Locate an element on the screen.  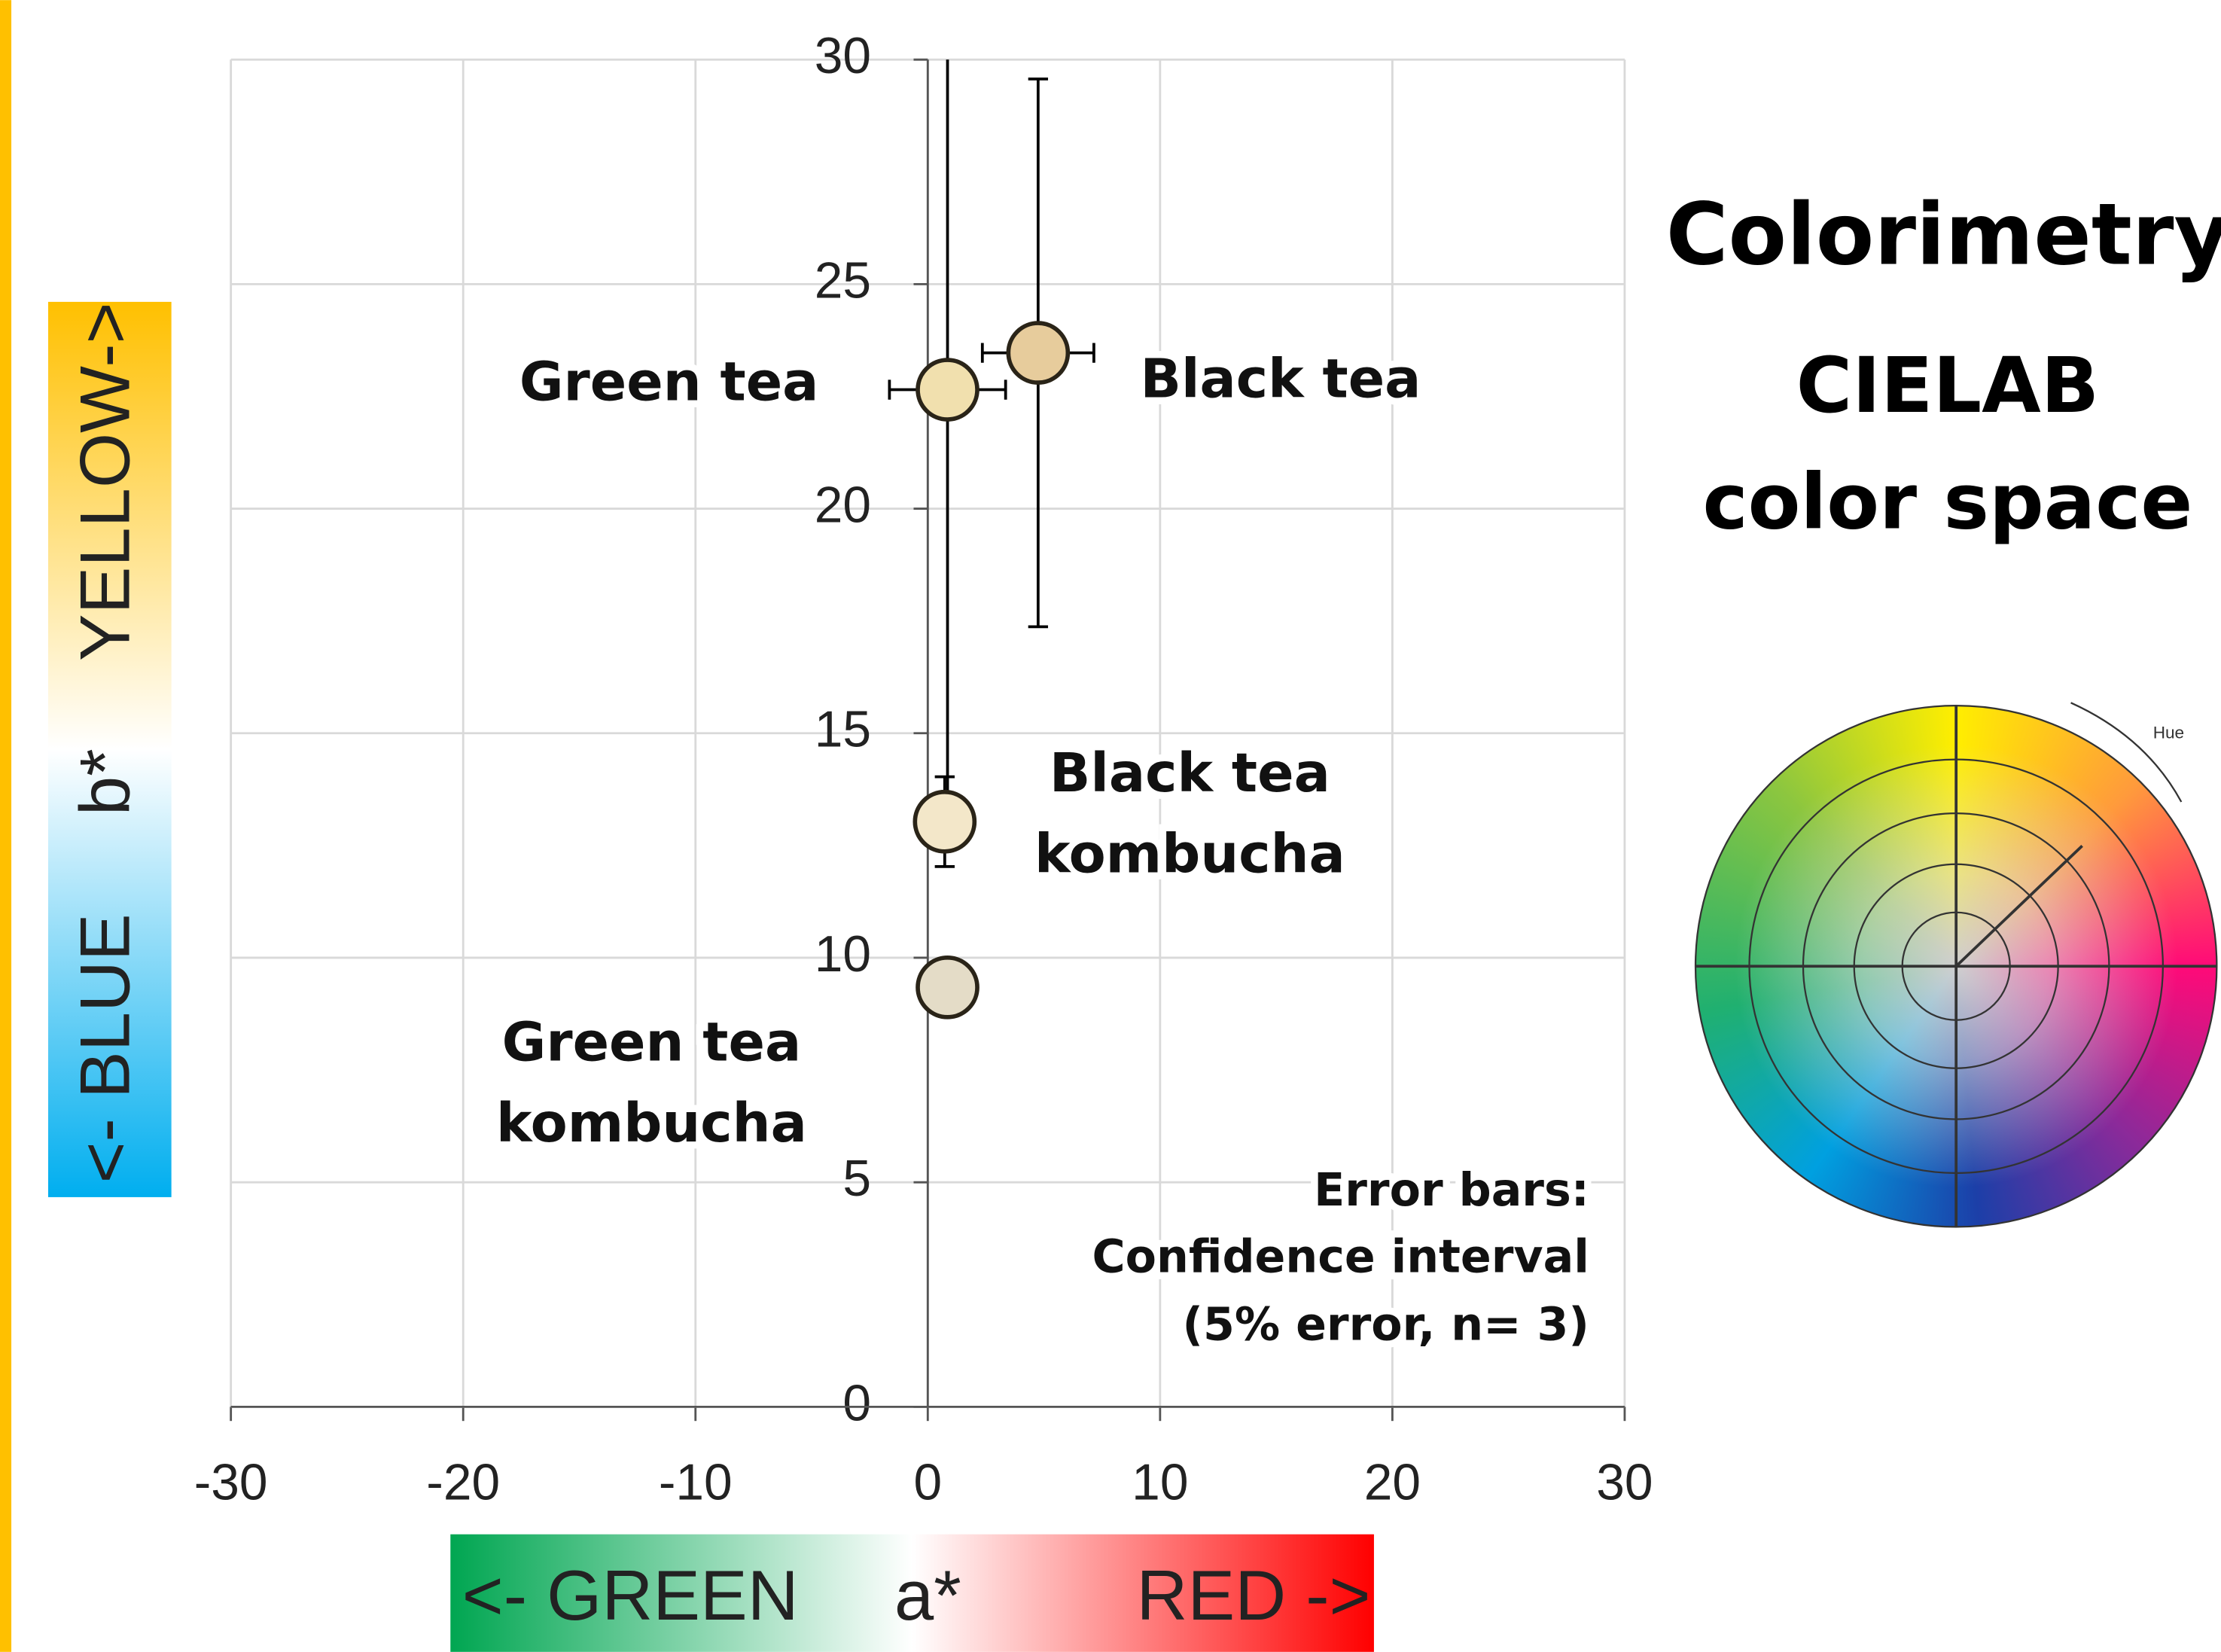
b-axis-bar is located at coordinates (109, 749).